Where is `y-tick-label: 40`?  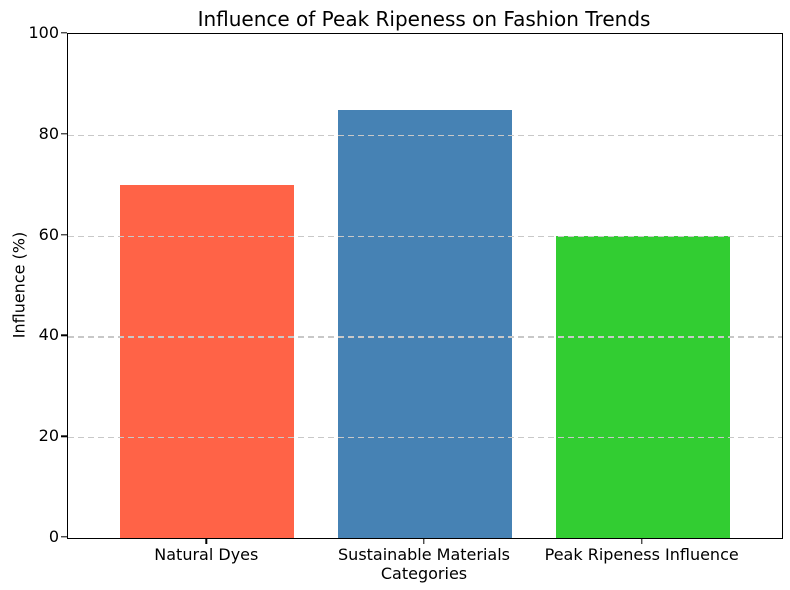
y-tick-label: 40 is located at coordinates (48, 335).